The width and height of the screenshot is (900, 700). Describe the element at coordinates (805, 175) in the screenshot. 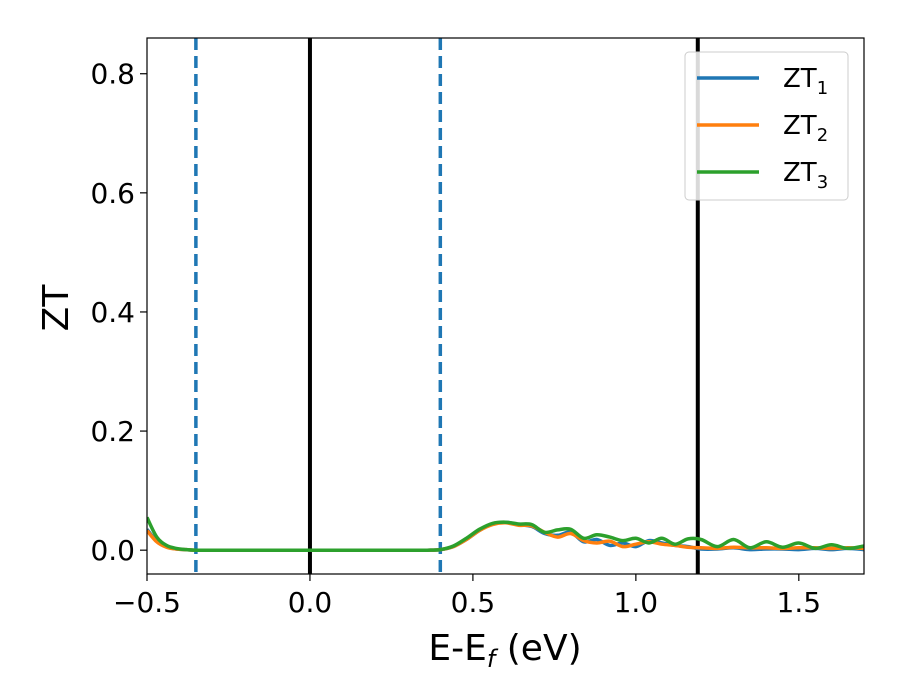

I see `legend-label-zt3: ZT3` at that location.